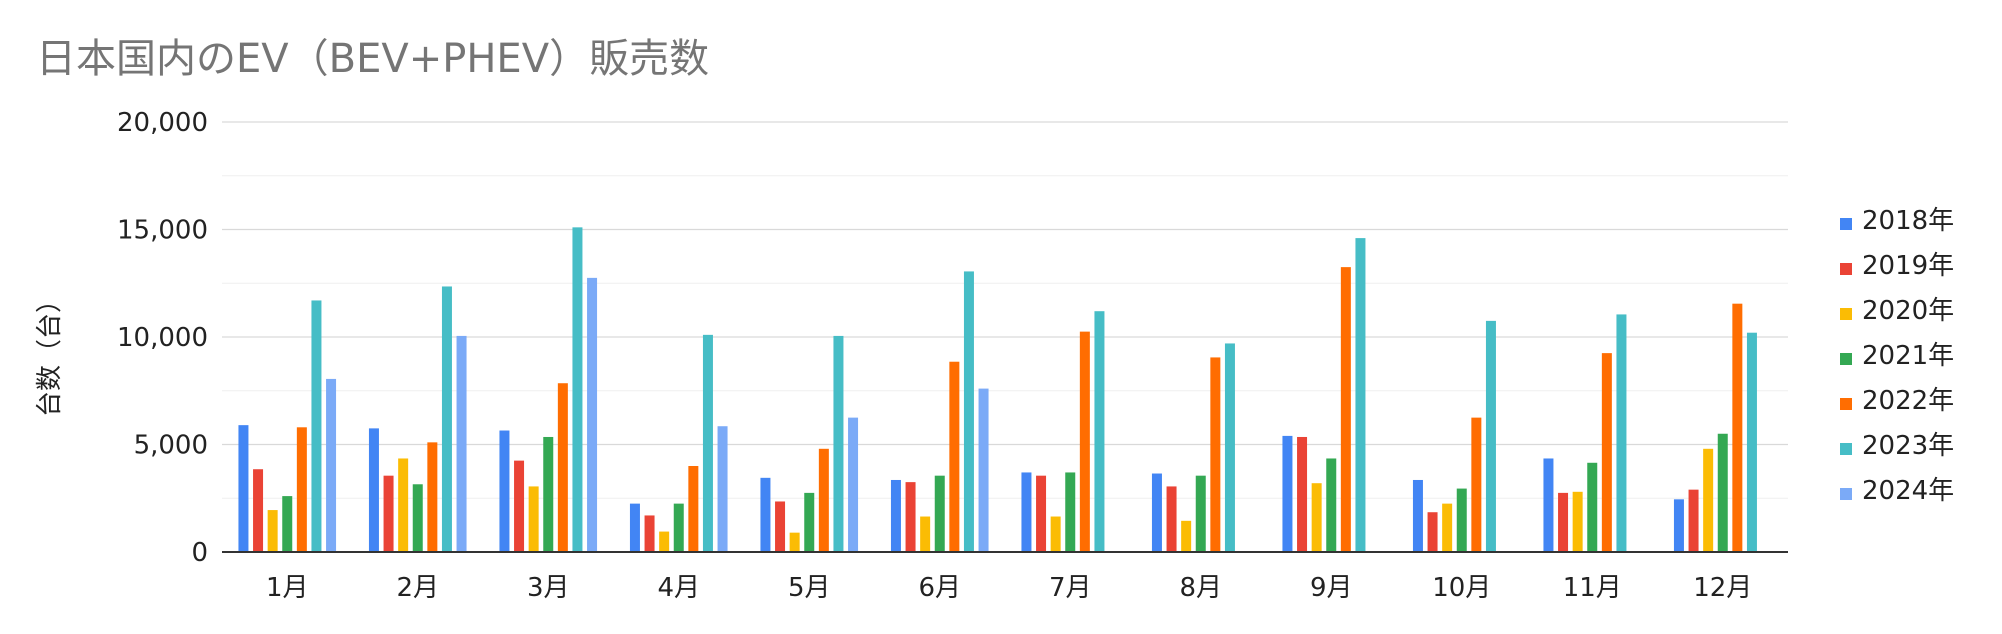 The width and height of the screenshot is (2002, 634). Describe the element at coordinates (162, 123) in the screenshot. I see `y-tick-label: 20,000` at that location.